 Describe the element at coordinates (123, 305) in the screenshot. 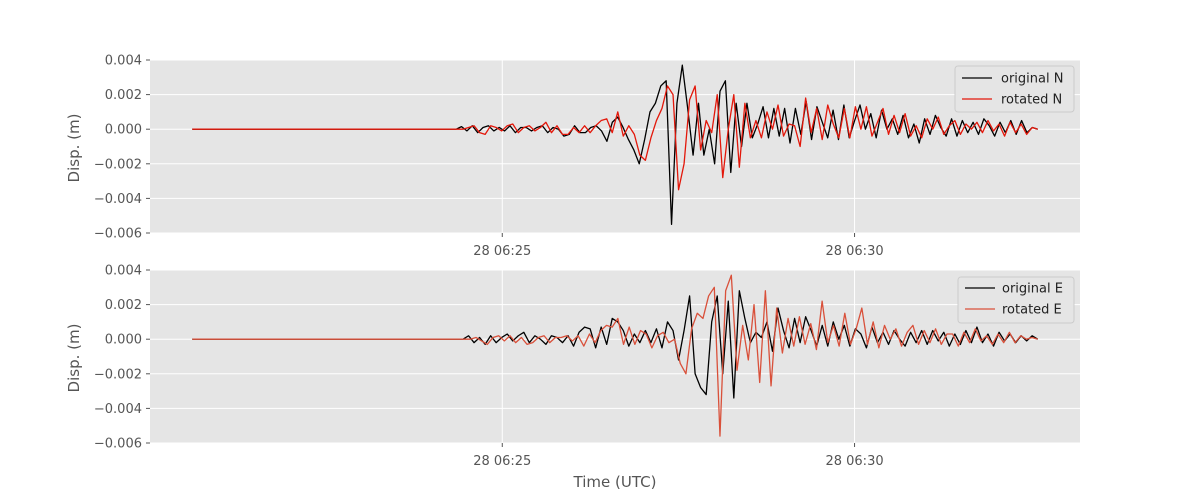

I see `y-tick-label-east: 0.002` at that location.